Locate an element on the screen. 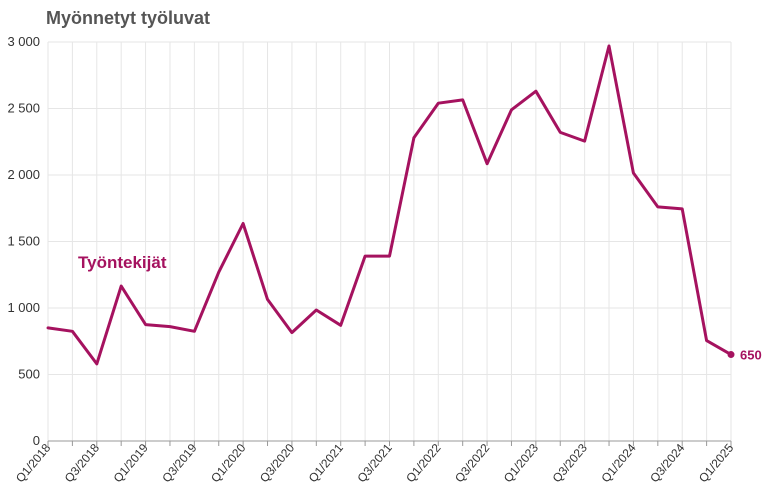  x-tick-label: Q3/2018 is located at coordinates (82, 463).